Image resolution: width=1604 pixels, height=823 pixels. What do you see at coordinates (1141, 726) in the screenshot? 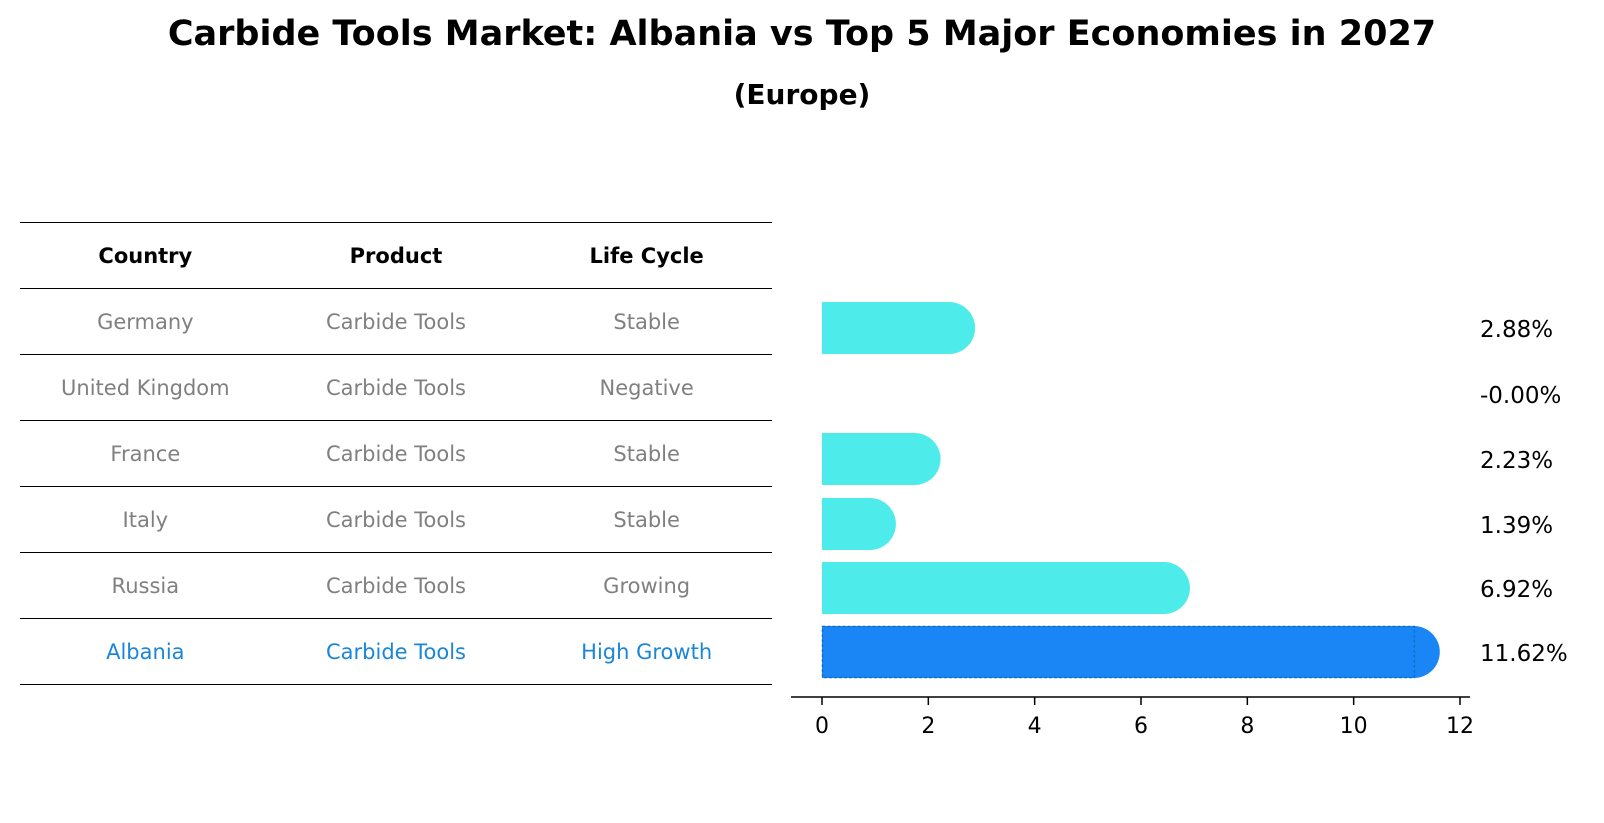
I see `x-tick-label: 6` at bounding box center [1141, 726].